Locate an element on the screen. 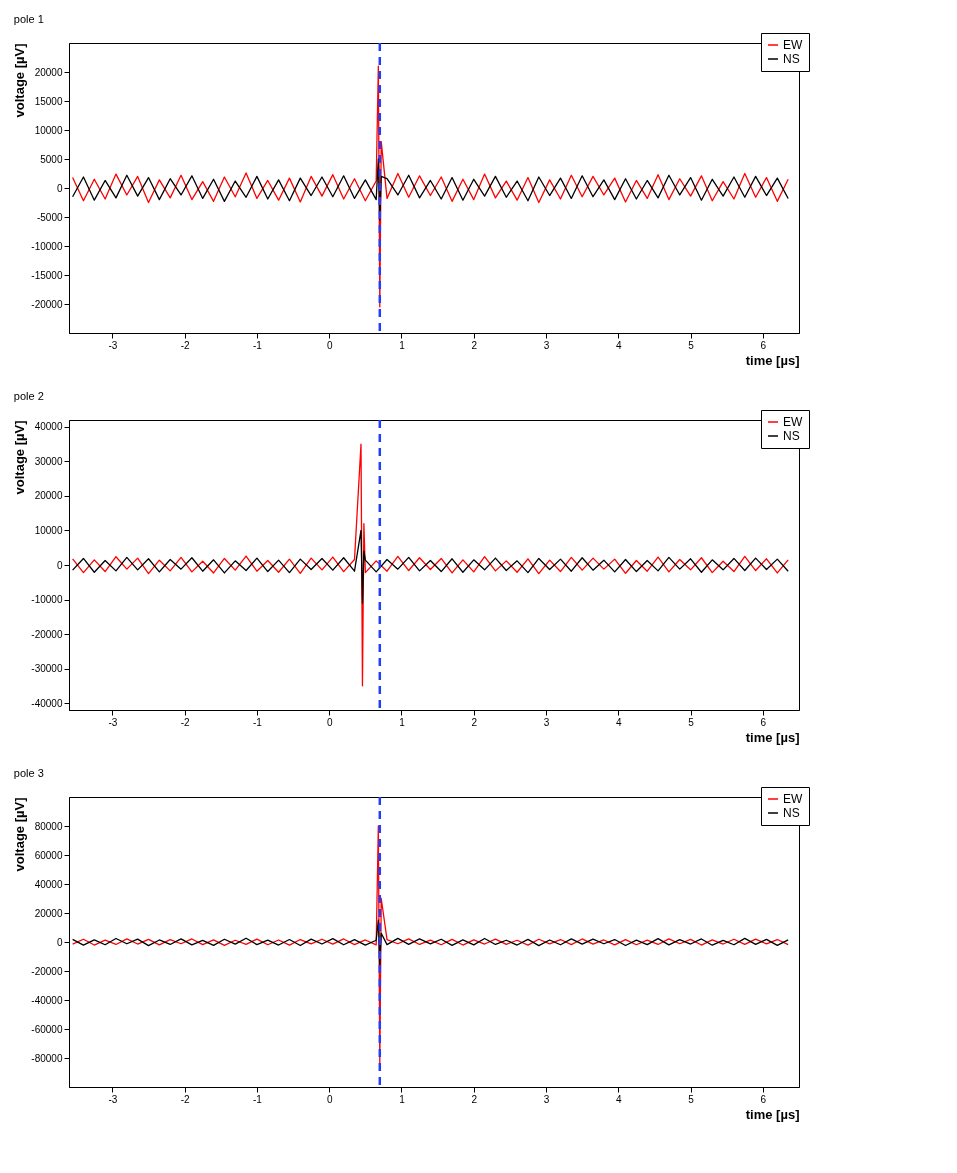  chart-title: pole 3 is located at coordinates (28, 772).